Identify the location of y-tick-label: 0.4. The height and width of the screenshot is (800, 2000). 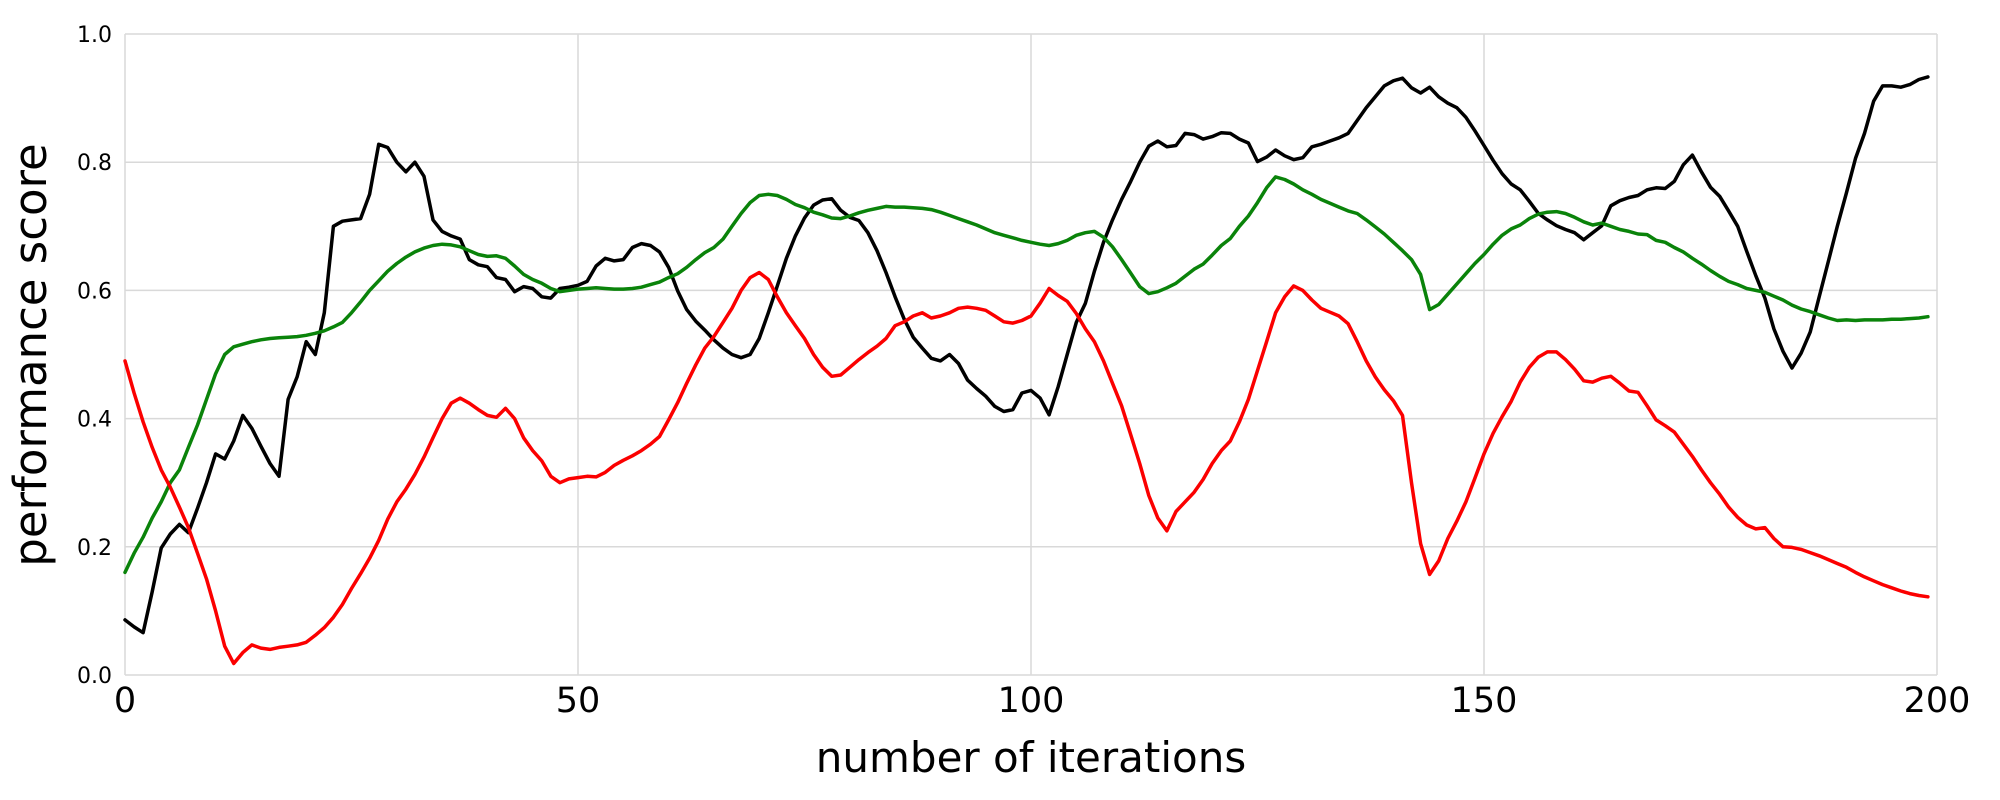
(94, 420).